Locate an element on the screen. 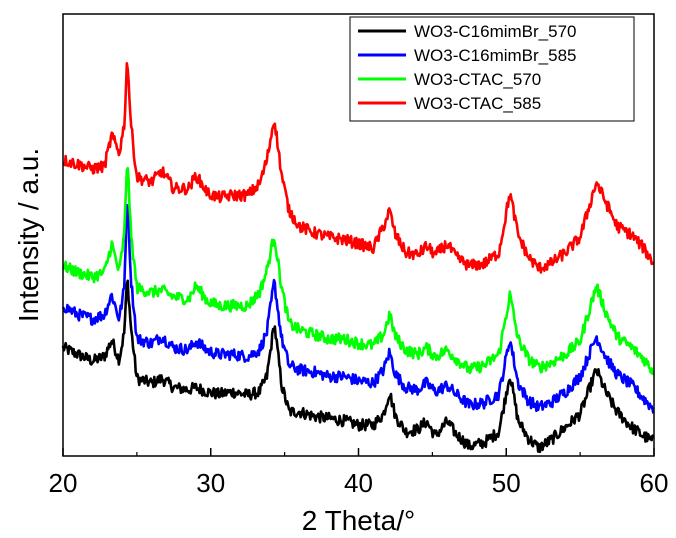  legend-label: WO3-C16mimBr_585 is located at coordinates (495, 55).